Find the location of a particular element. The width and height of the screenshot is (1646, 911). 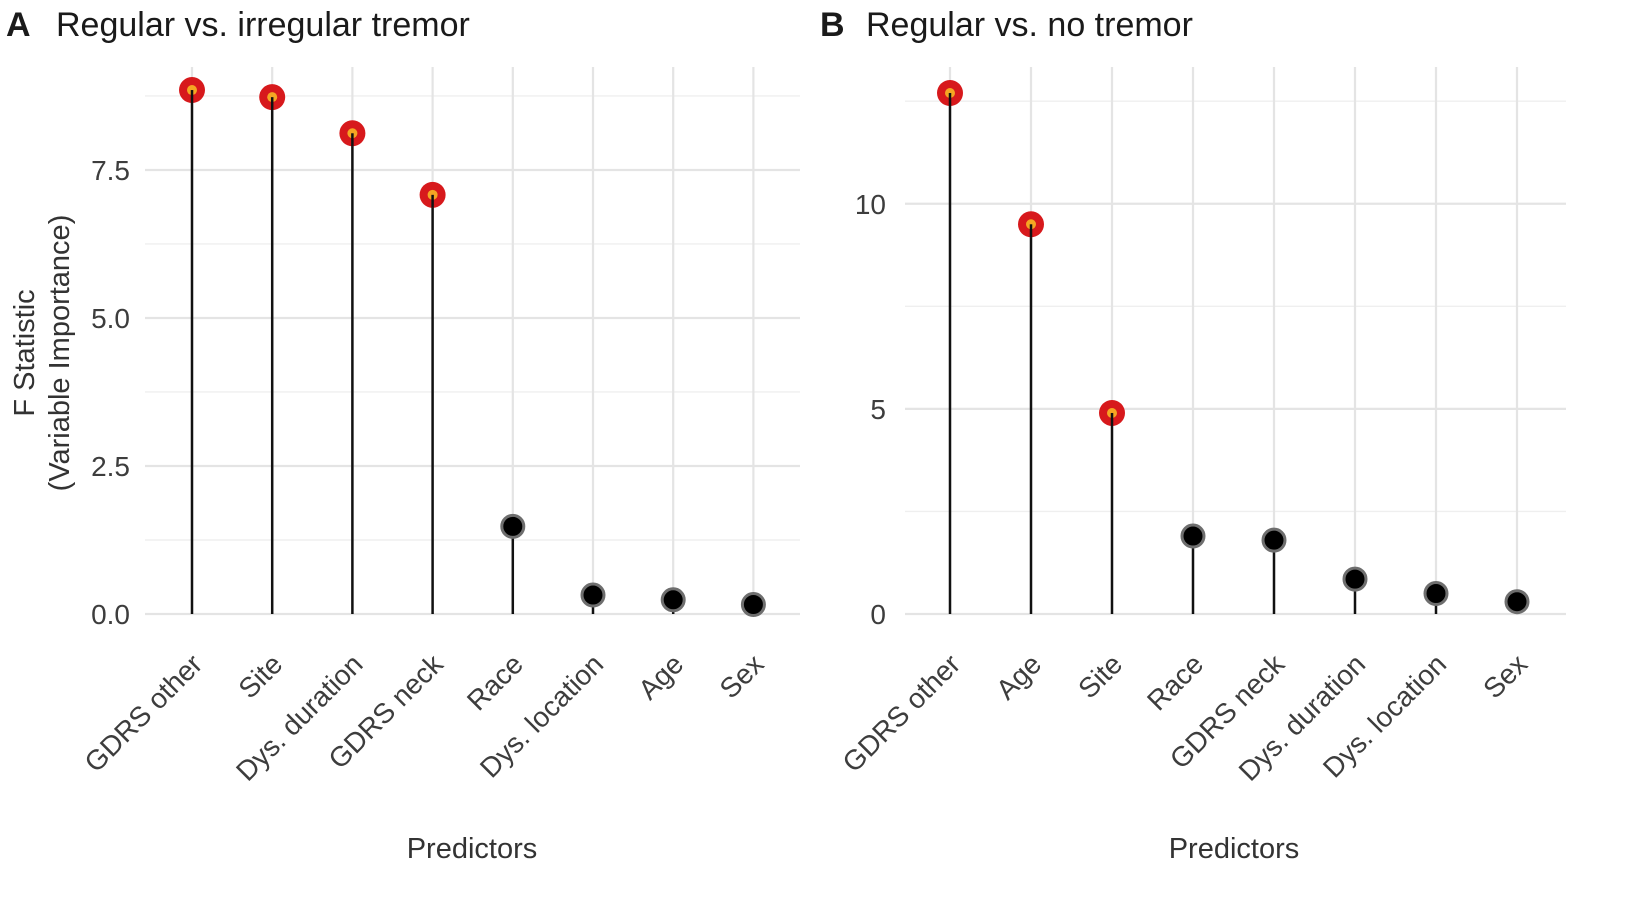

panel-b-y-tick-label: 0 is located at coordinates (878, 614).